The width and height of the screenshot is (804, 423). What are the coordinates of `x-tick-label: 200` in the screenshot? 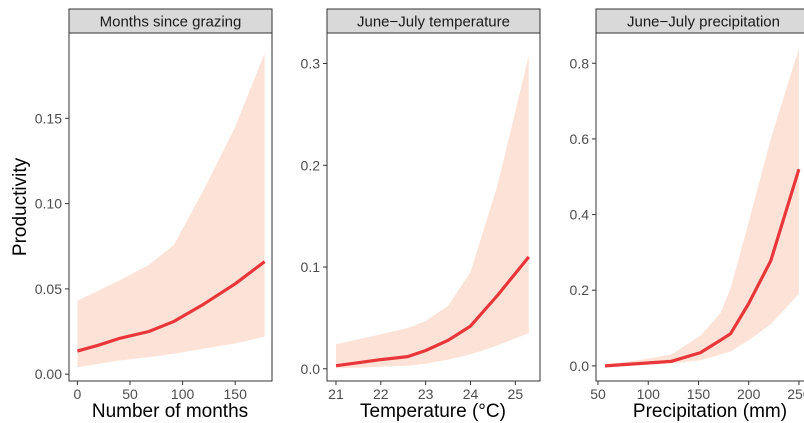 It's located at (749, 394).